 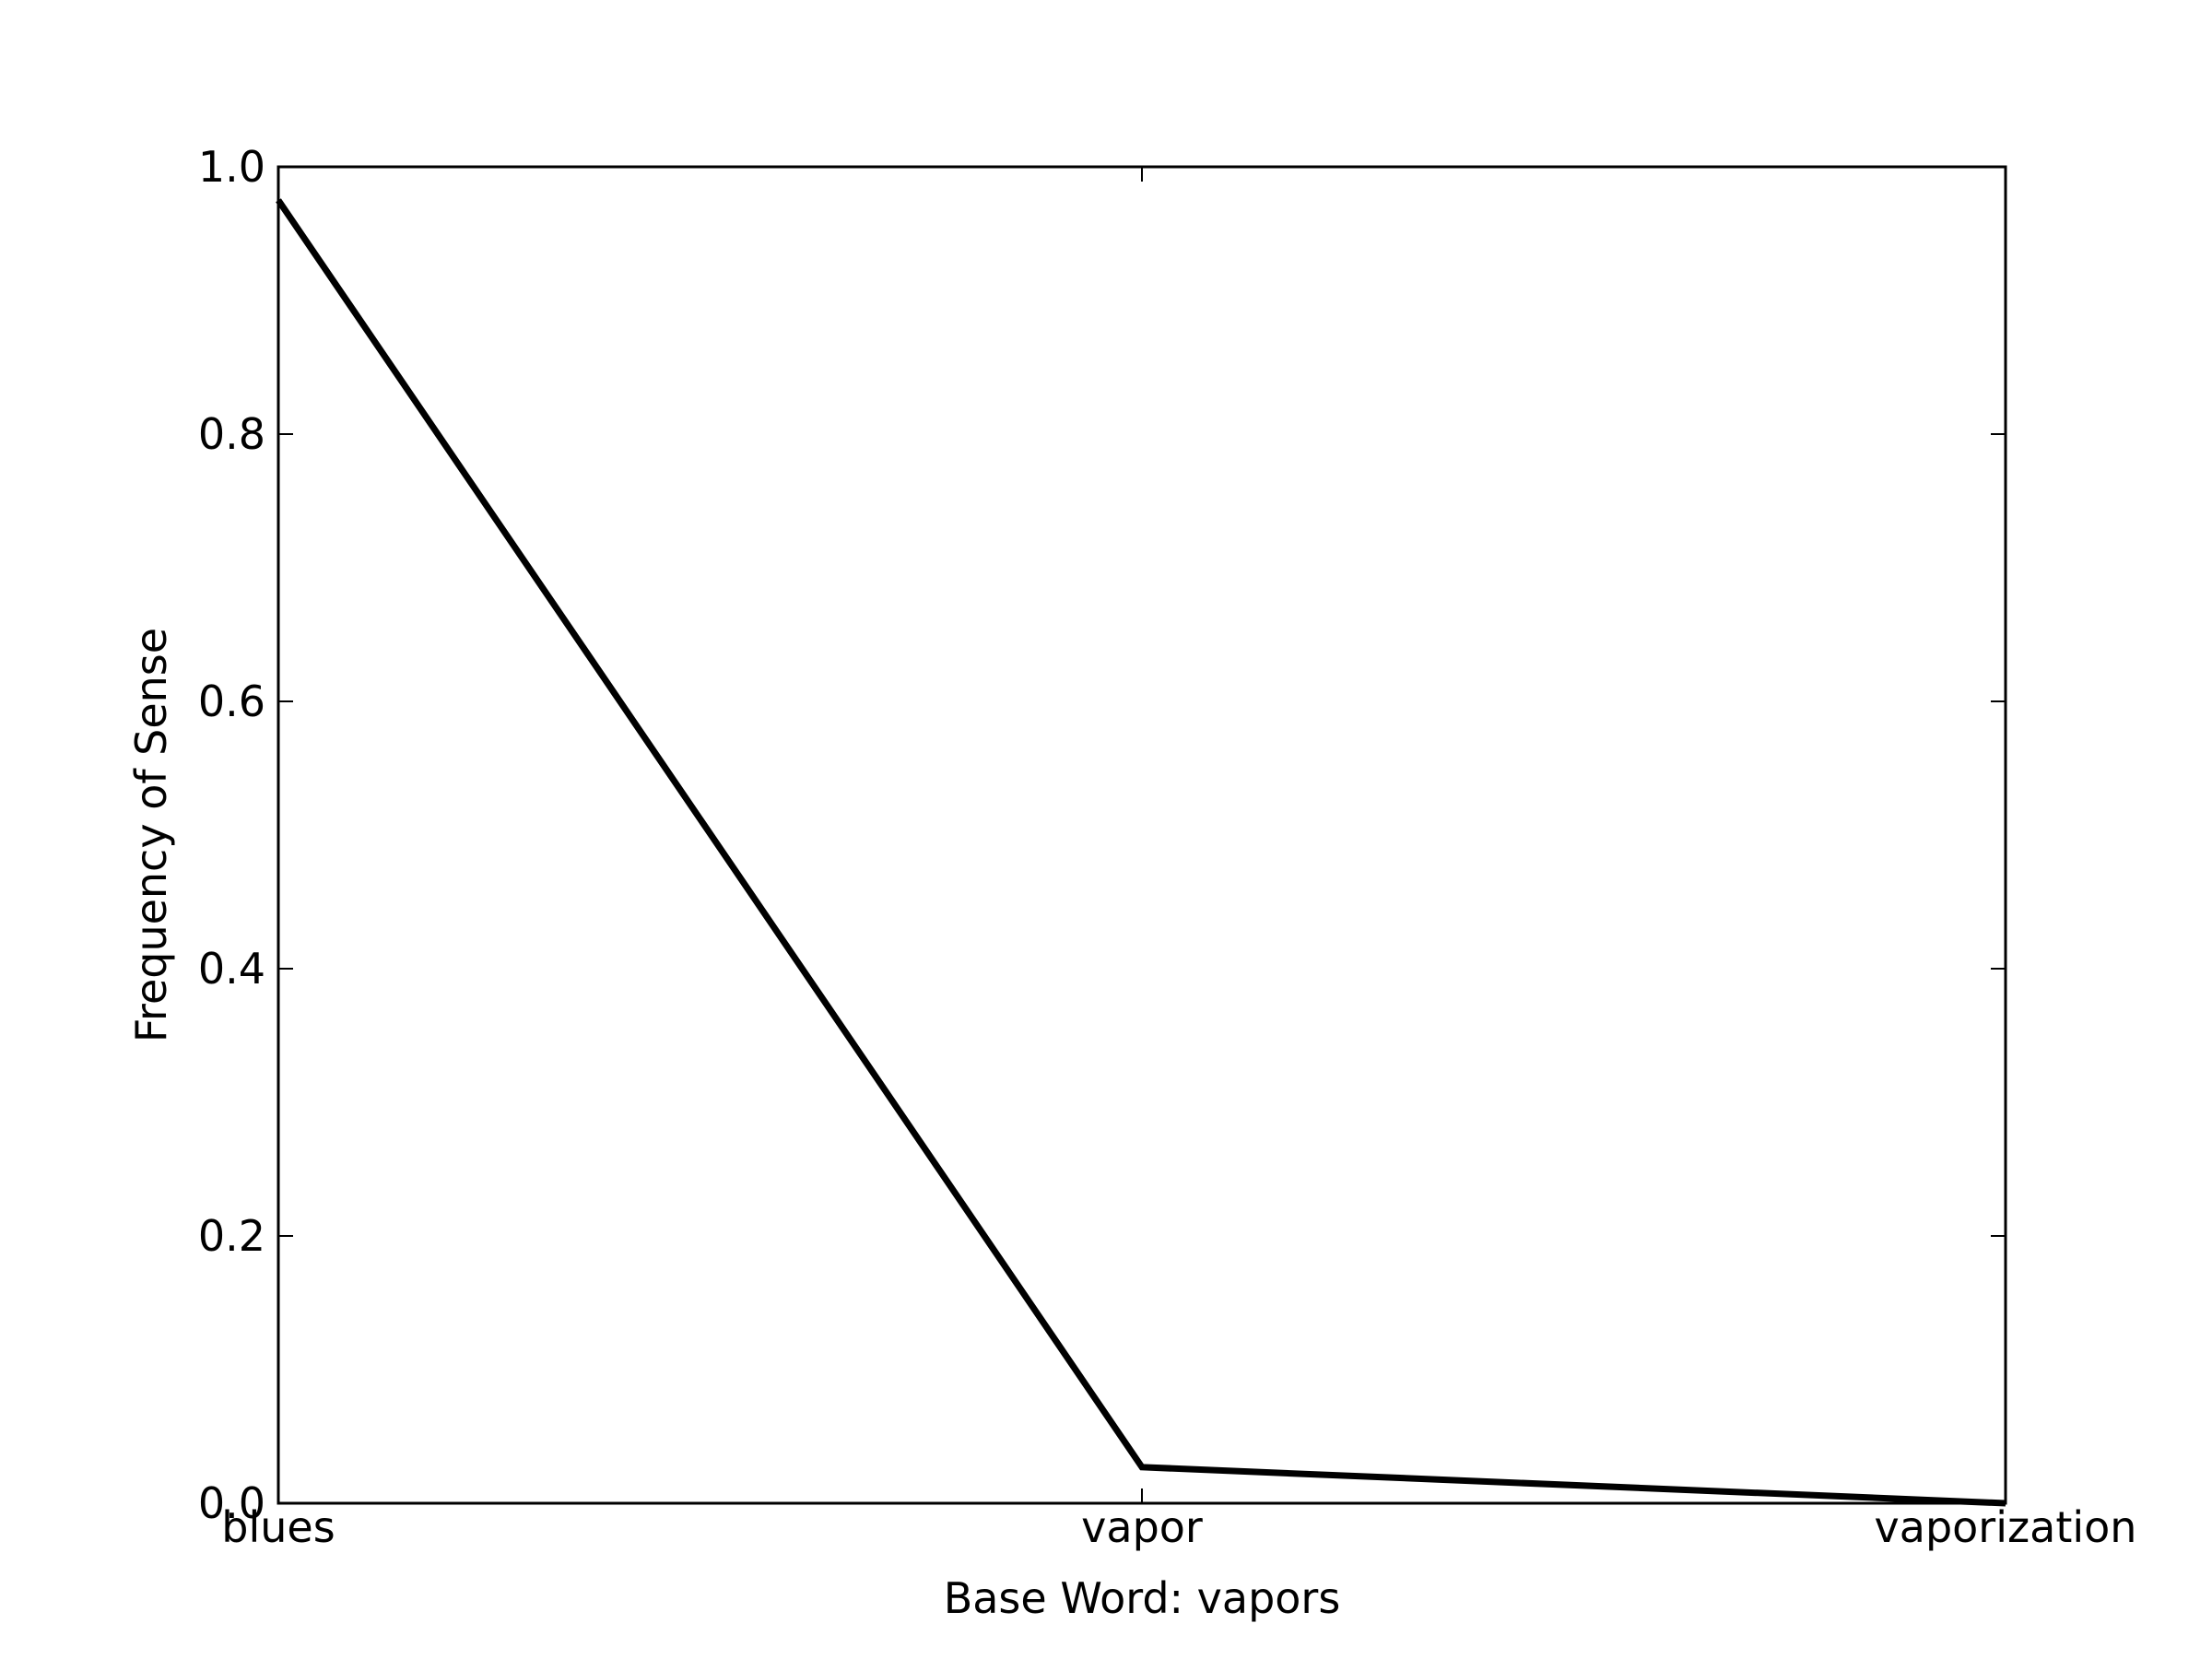 I want to click on y-tick-label: 0.8, so click(x=231, y=434).